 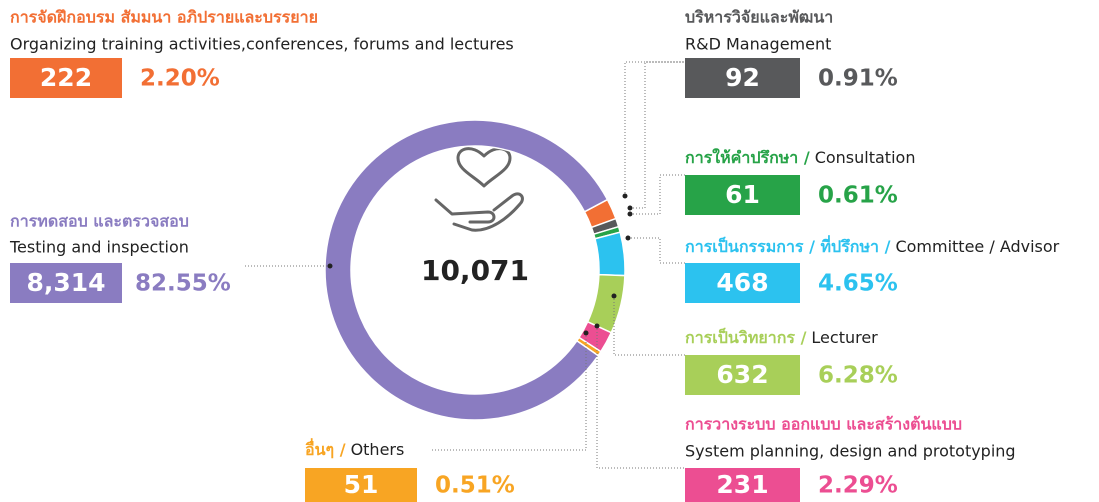 I want to click on value-label: 61, so click(x=742, y=194).